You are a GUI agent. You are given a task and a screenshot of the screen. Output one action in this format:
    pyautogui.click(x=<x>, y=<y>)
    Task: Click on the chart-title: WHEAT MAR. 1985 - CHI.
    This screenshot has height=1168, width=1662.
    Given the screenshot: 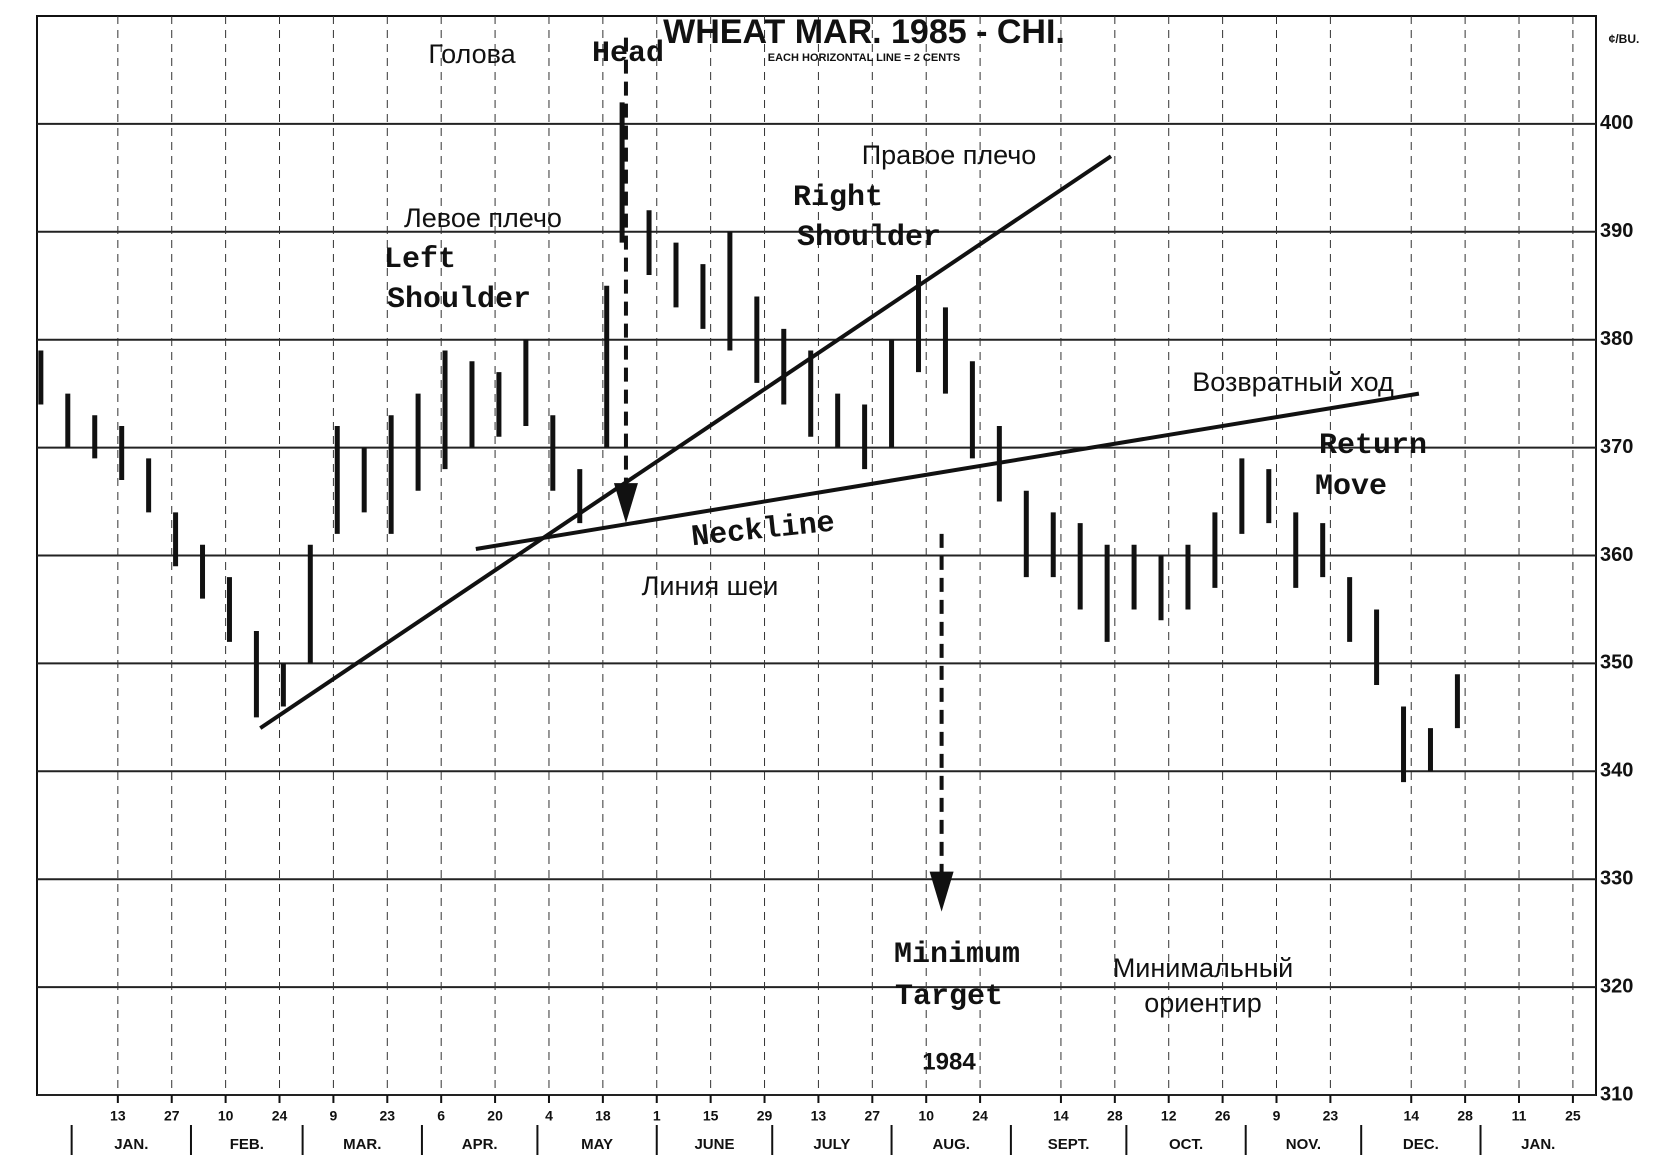 What is the action you would take?
    pyautogui.click(x=864, y=32)
    